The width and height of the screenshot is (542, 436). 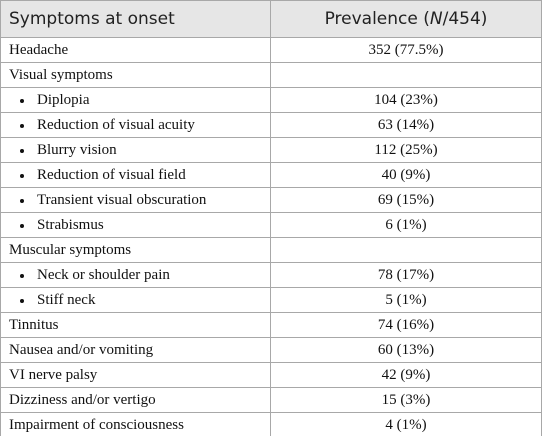 I want to click on header-row: Symptoms at onset Prevalence (N/454), so click(x=271, y=19).